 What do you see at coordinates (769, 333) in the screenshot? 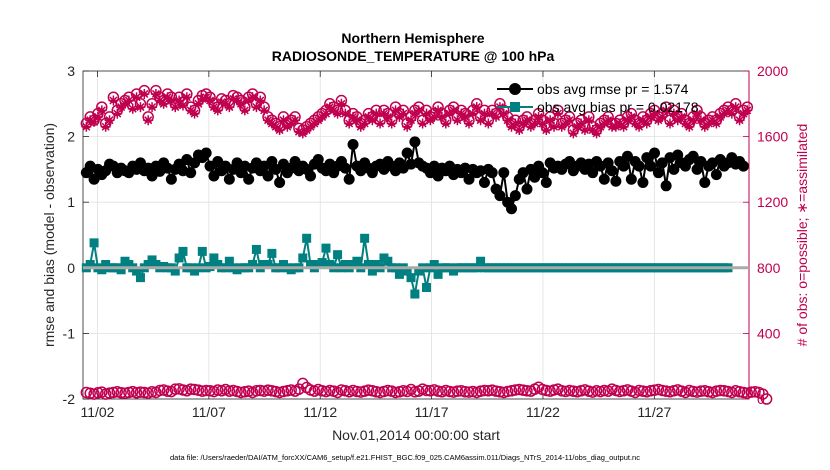
I see `y-tick-label-right: 400` at bounding box center [769, 333].